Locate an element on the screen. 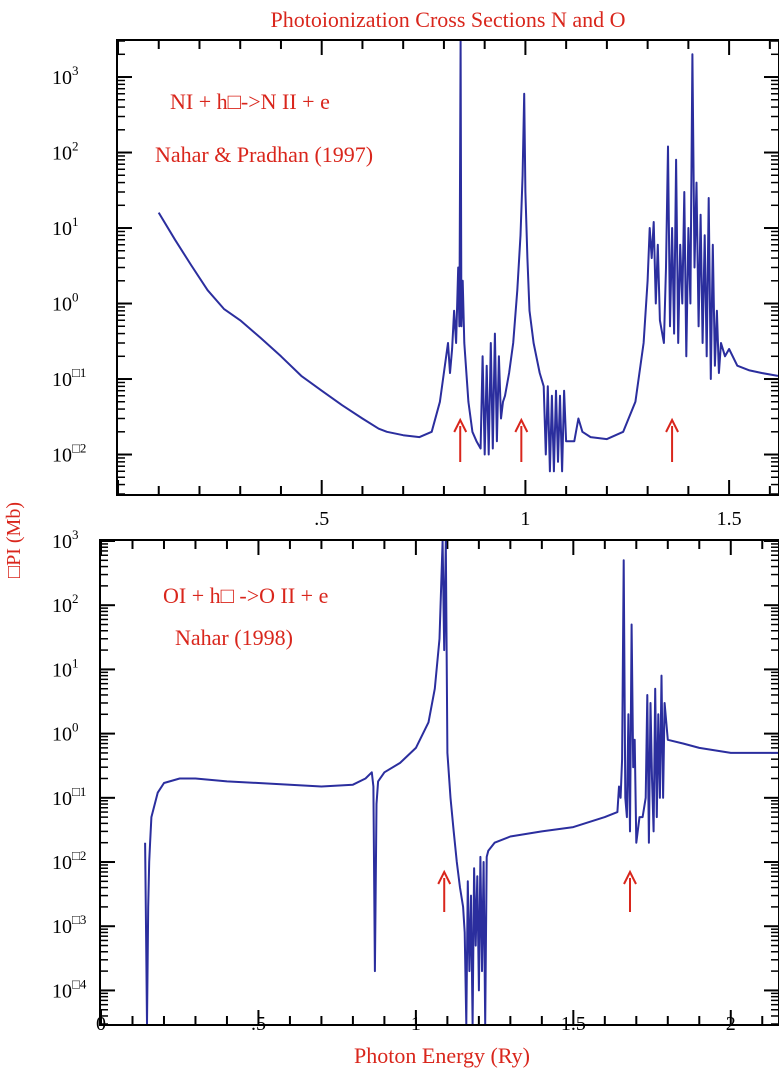 The height and width of the screenshot is (1072, 779). bot-ytick-label: 10□3 is located at coordinates (69, 925).